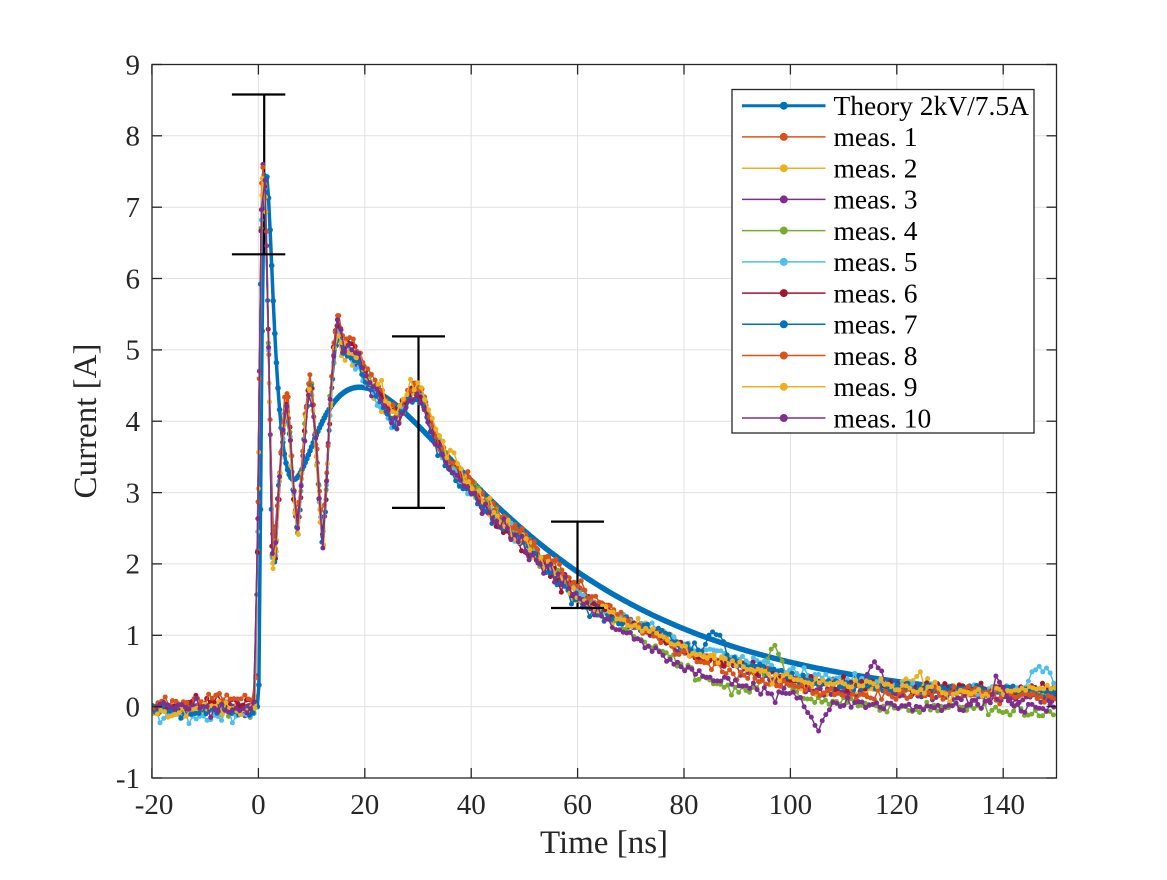 This screenshot has height=880, width=1167. I want to click on svg-text: 100, so click(791, 805).